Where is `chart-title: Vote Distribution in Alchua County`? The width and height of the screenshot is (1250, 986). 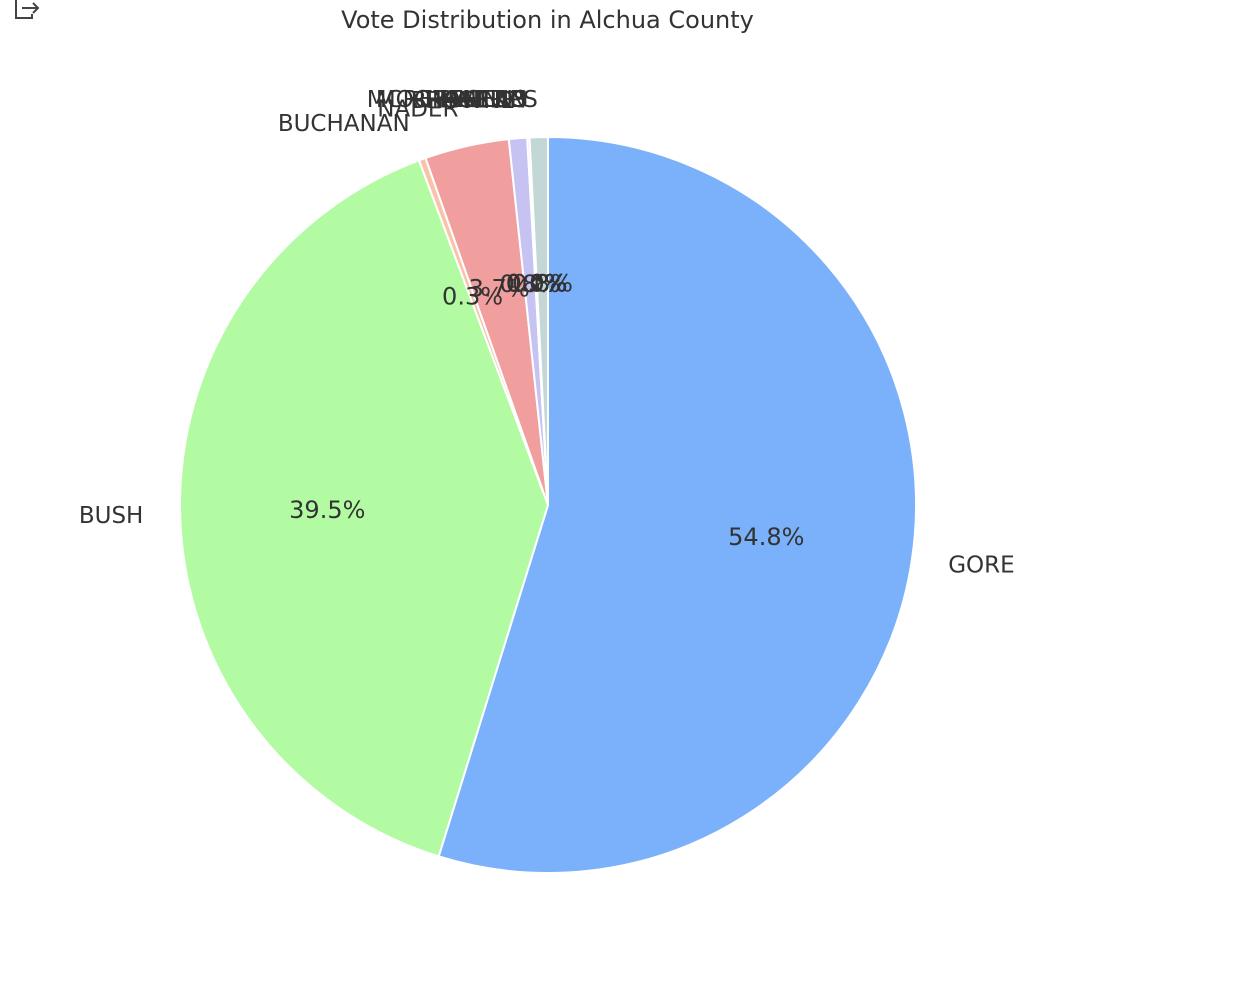 chart-title: Vote Distribution in Alchua County is located at coordinates (547, 20).